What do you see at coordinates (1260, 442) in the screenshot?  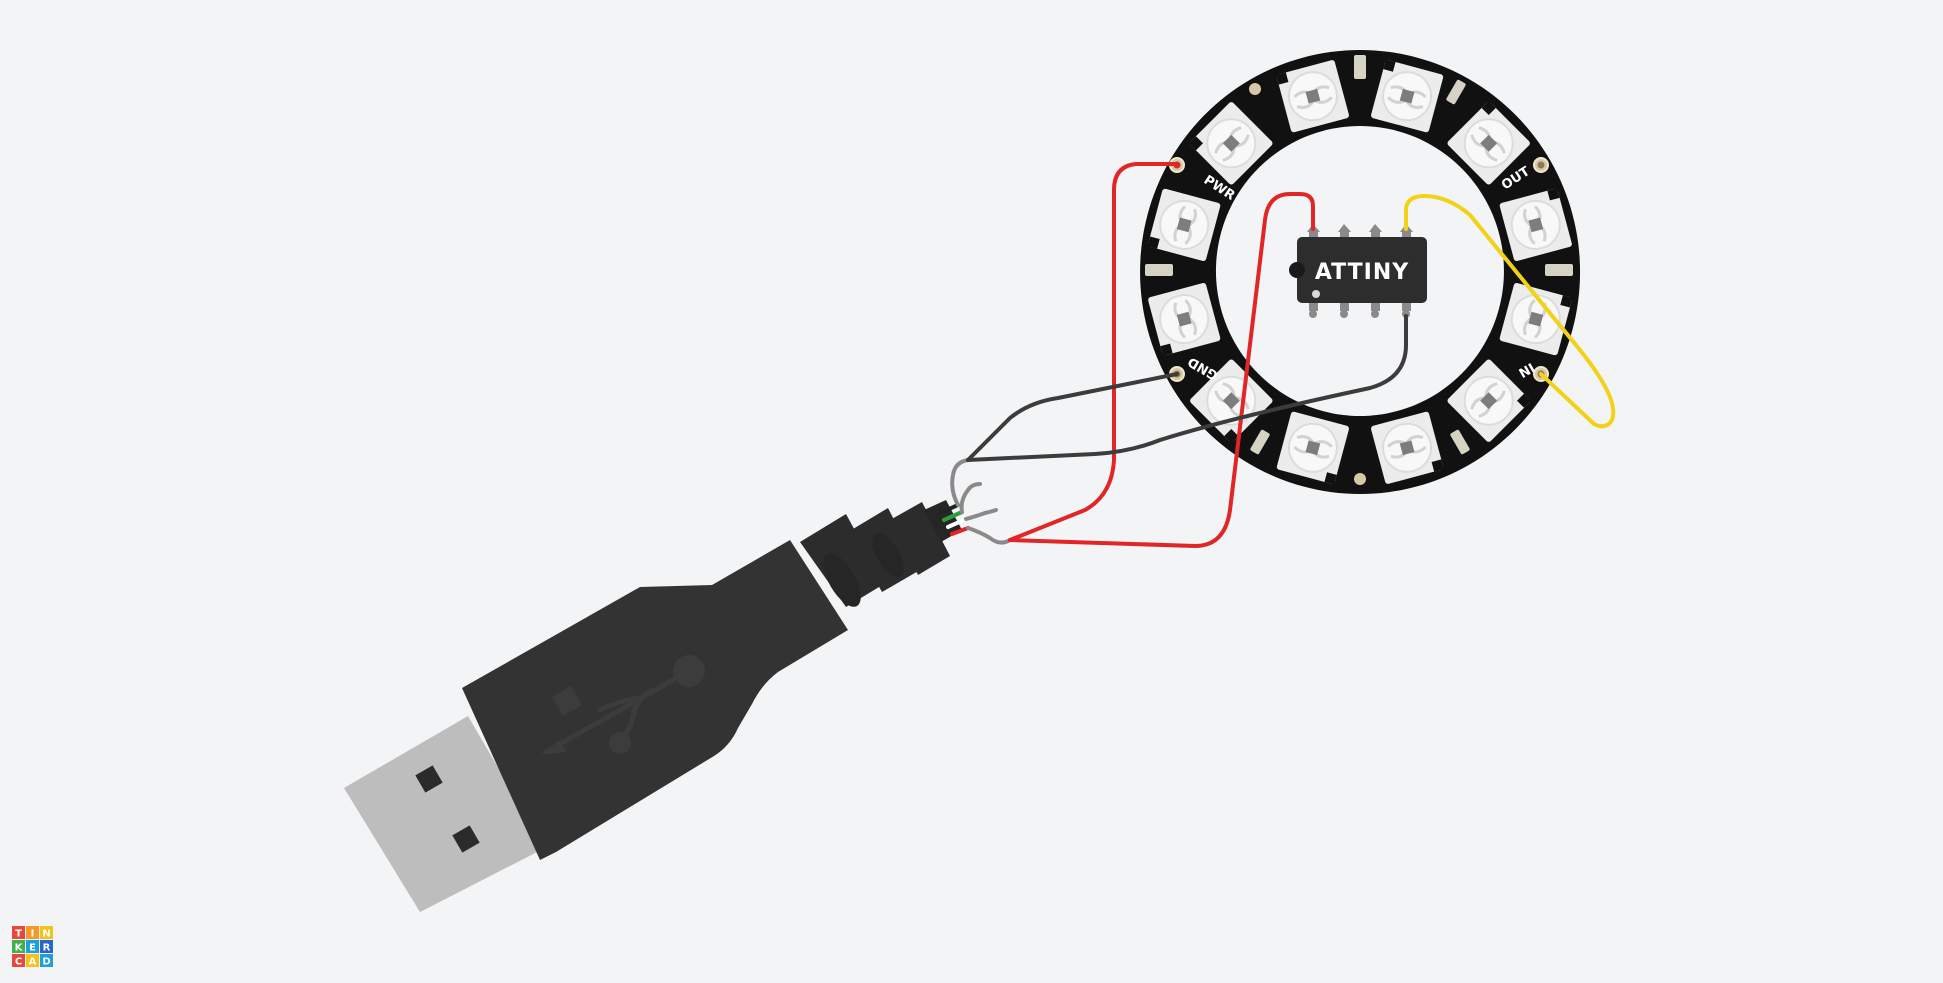 I see `resistor-lower-left` at bounding box center [1260, 442].